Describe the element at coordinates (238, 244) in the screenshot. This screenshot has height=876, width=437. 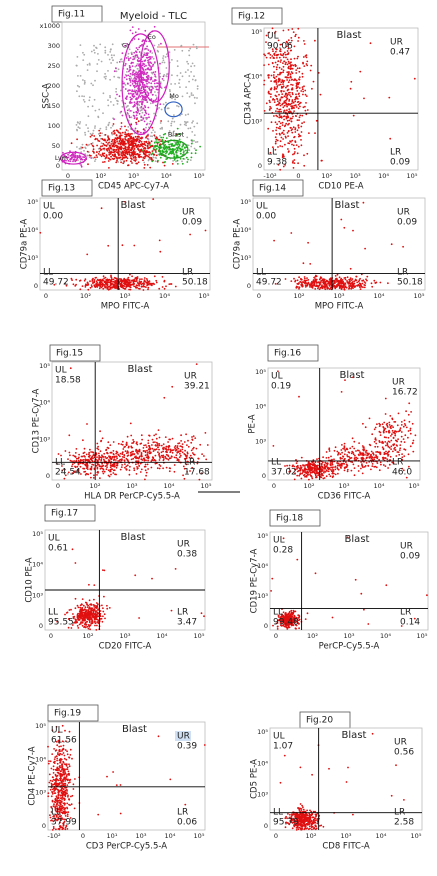
I see `y-axis-label: CD79a PE-A` at that location.